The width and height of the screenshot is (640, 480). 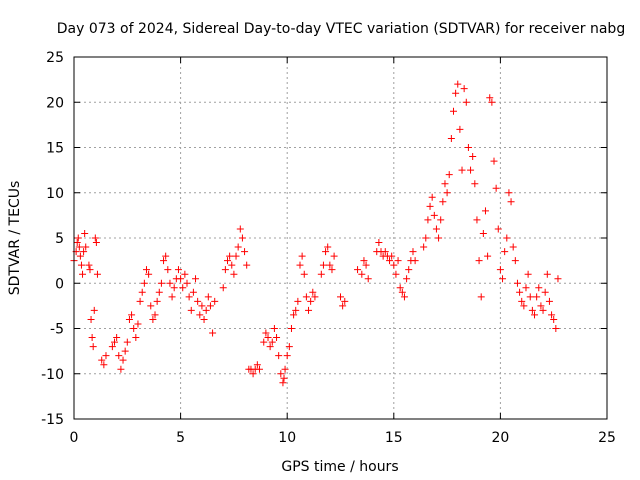 What do you see at coordinates (59, 239) in the screenshot?
I see `y-tick-label: 5` at bounding box center [59, 239].